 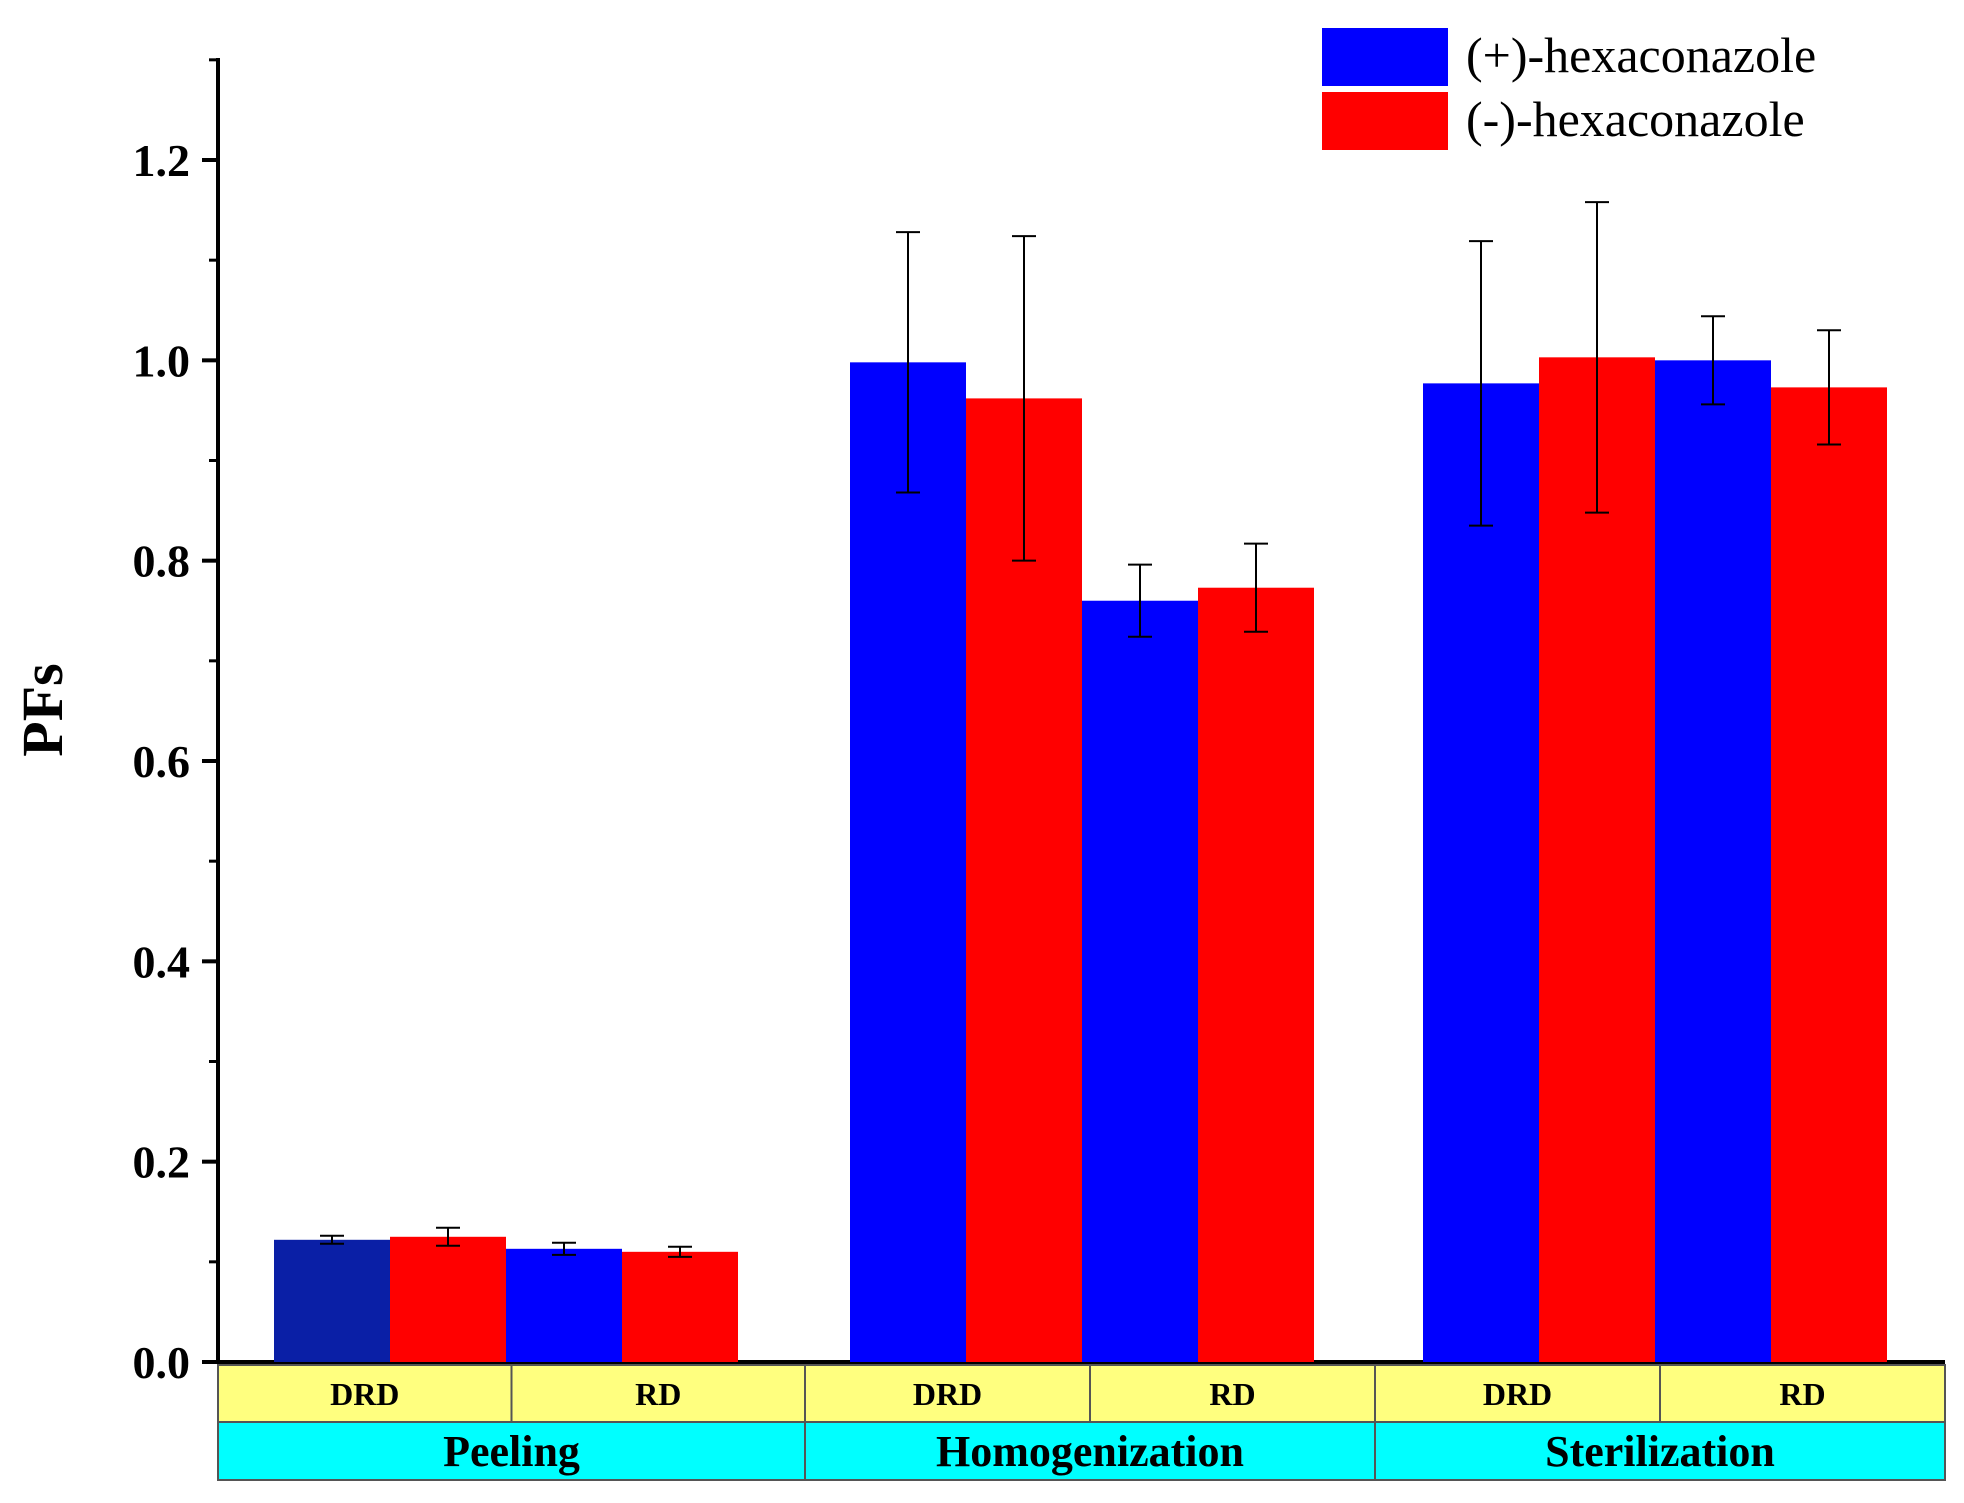 I want to click on legend-label: (+)-hexaconazole, so click(x=1641, y=55).